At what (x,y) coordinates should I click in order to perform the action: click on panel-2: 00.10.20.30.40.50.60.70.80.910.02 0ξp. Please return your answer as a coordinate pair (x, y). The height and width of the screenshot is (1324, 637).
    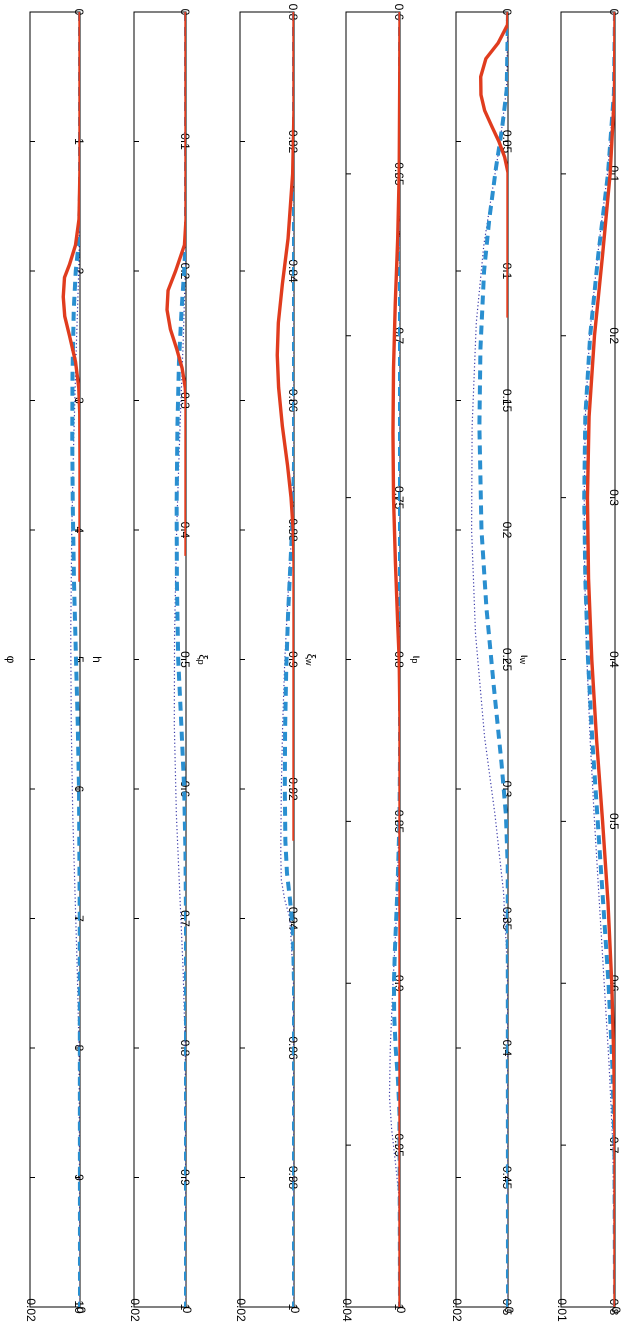
    Looking at the image, I should click on (169, 665).